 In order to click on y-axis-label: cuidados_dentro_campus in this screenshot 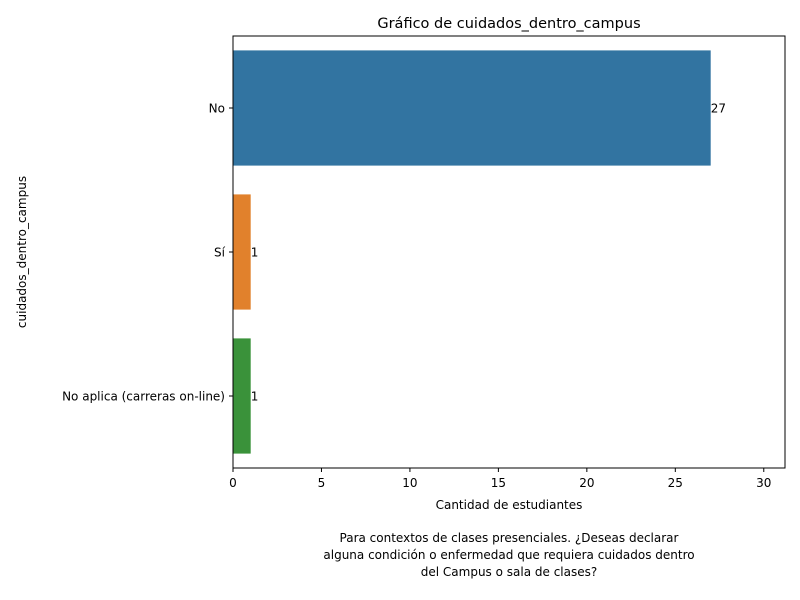, I will do `click(22, 252)`.